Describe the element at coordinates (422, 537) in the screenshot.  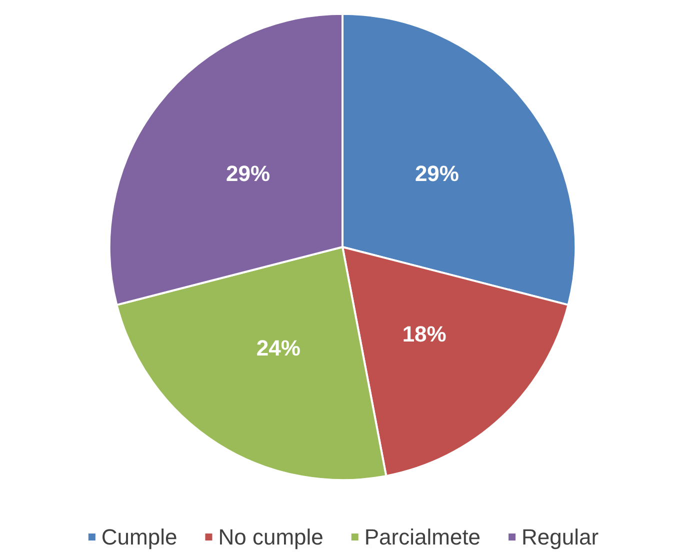
I see `legend-label: Parcialmete` at that location.